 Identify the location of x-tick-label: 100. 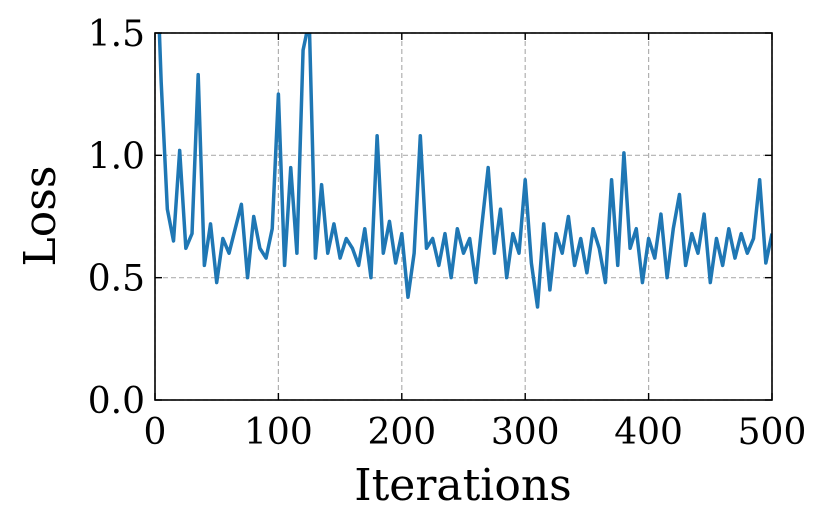
(278, 432).